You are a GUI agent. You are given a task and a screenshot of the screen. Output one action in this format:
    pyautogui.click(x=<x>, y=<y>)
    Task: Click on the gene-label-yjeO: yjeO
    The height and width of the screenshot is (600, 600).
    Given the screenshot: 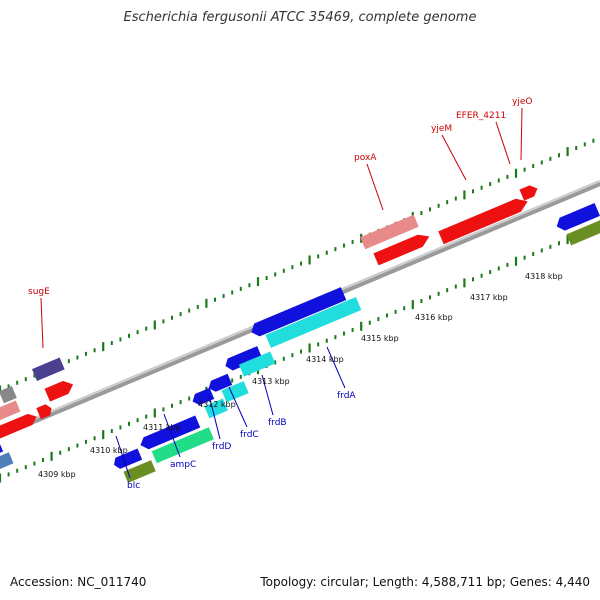 What is the action you would take?
    pyautogui.click(x=522, y=102)
    